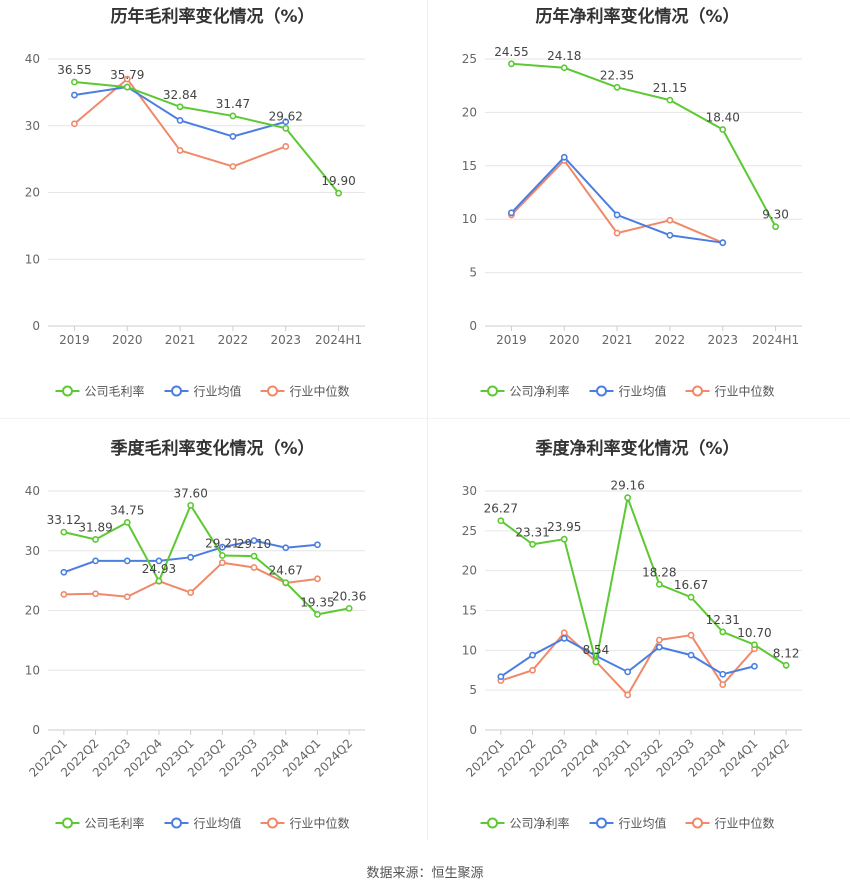 This screenshot has height=891, width=850. I want to click on chart-title: 历年毛利率变化情况（%）, so click(212, 17).